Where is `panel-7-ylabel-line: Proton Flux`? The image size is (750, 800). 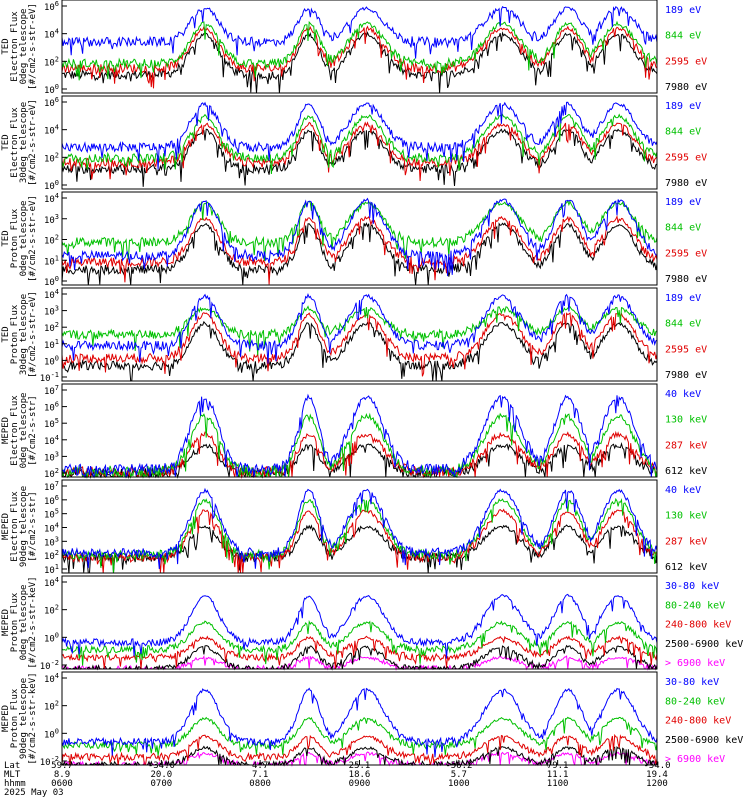 panel-7-ylabel-line: Proton Flux is located at coordinates (15, 622).